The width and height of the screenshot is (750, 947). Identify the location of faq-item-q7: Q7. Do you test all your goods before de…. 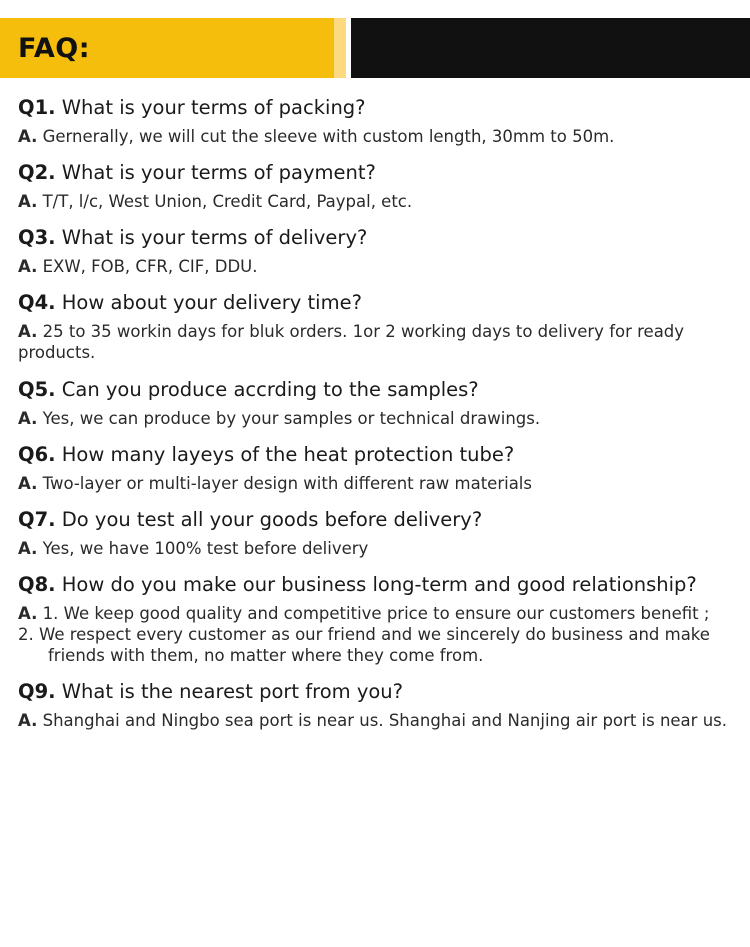
(380, 533).